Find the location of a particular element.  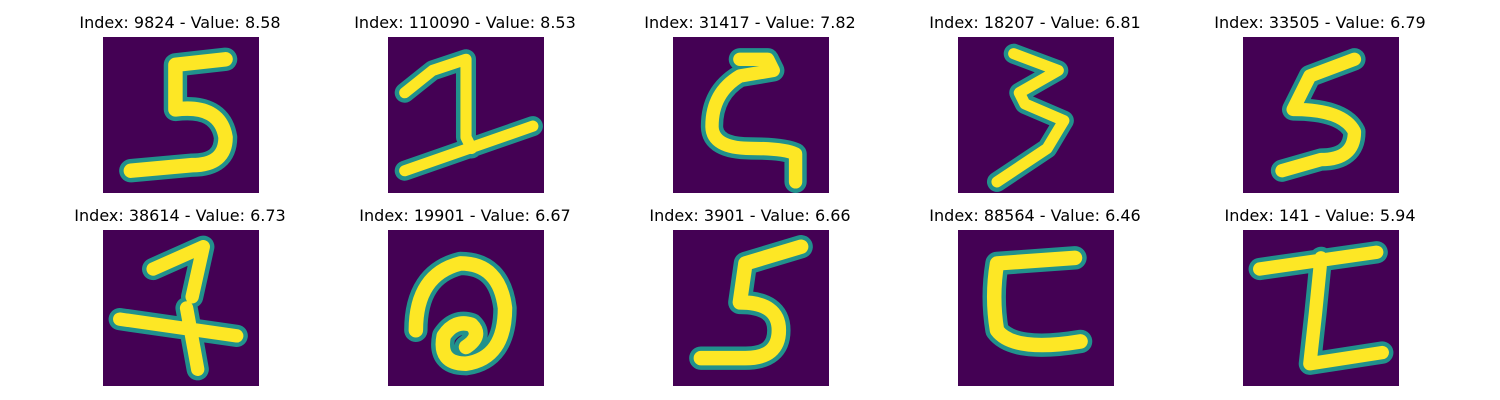

panel-title: Index: 19901 - Value: 6.67 is located at coordinates (465, 215).